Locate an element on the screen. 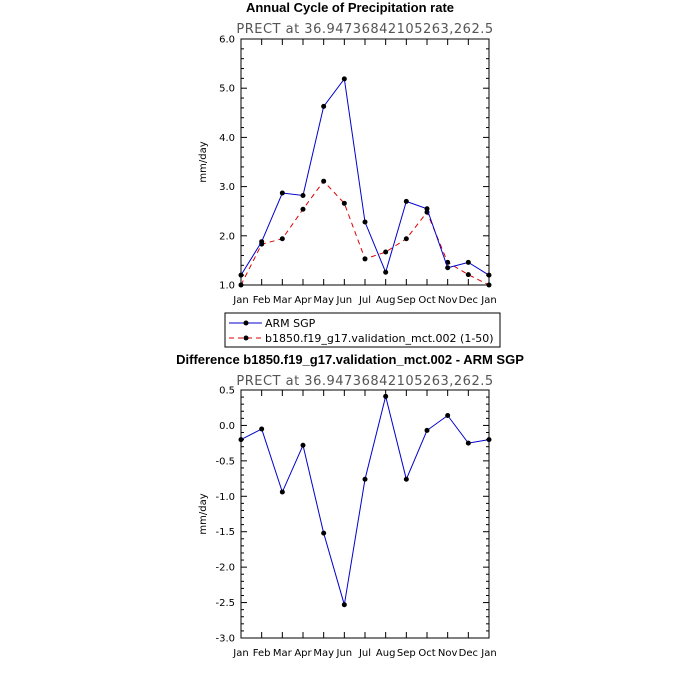  chart-title: Annual Cycle of Precipitation rate is located at coordinates (350, 7).